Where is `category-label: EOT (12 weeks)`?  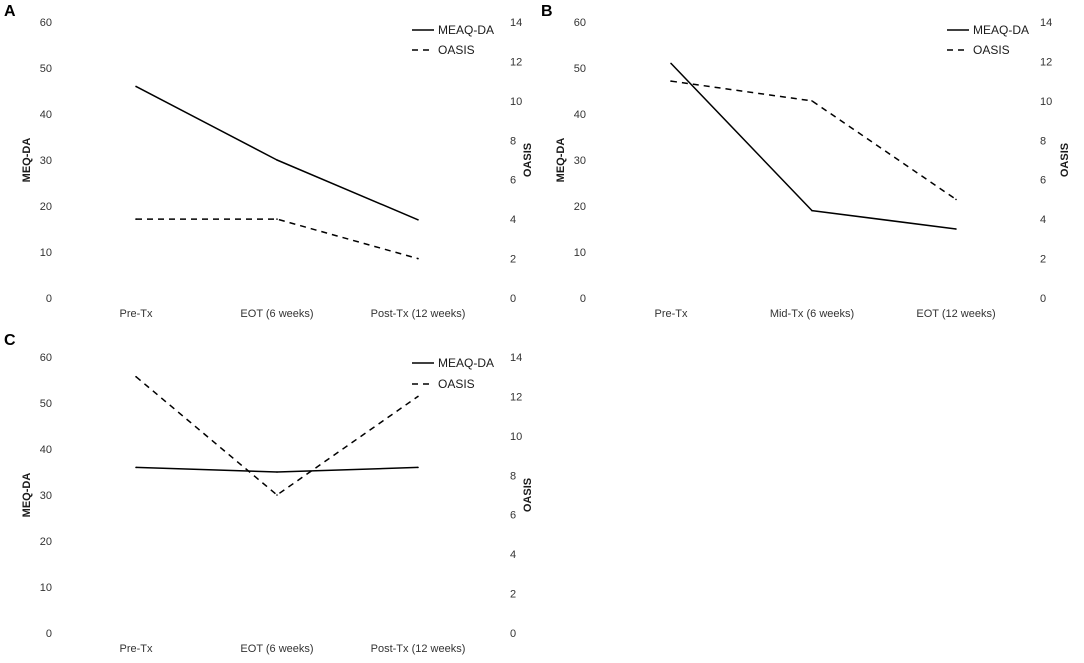
category-label: EOT (12 weeks) is located at coordinates (955, 314).